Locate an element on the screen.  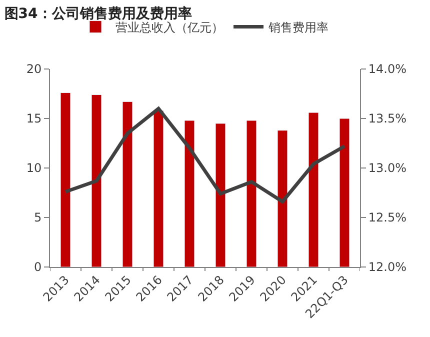
legend-label: 销售费用率 is located at coordinates (298, 27).